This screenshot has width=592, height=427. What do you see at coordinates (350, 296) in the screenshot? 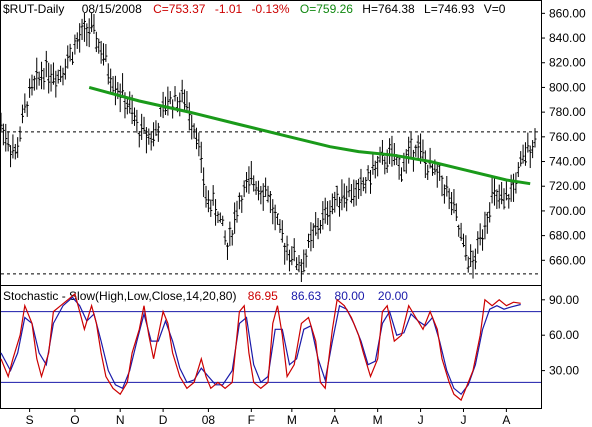
I see `stochastic-upper-level: 80.00` at bounding box center [350, 296].